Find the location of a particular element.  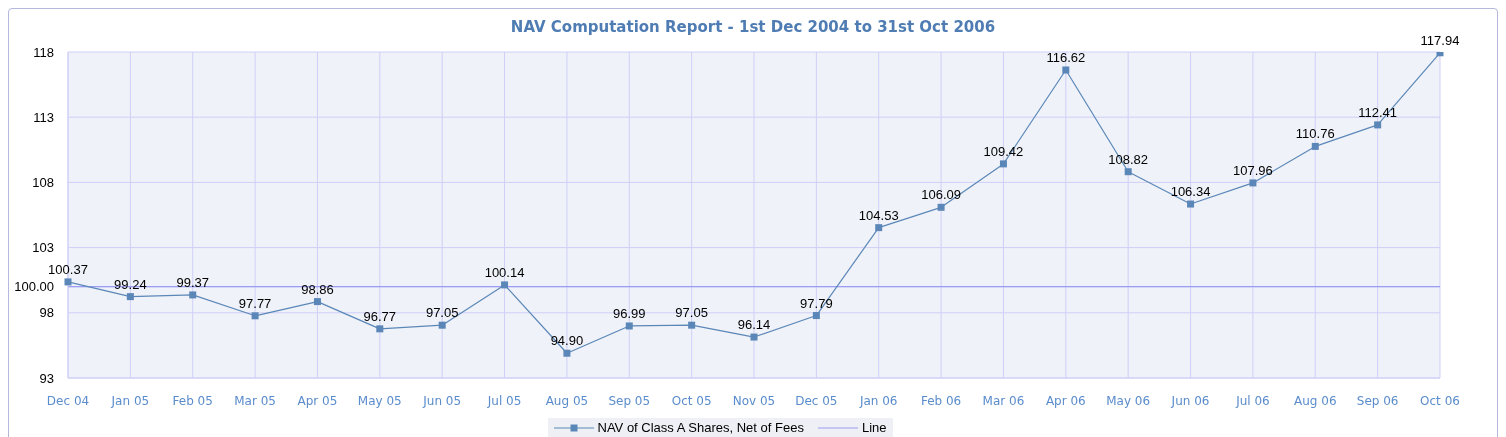

x-tick-label: Jul 05 is located at coordinates (504, 400).